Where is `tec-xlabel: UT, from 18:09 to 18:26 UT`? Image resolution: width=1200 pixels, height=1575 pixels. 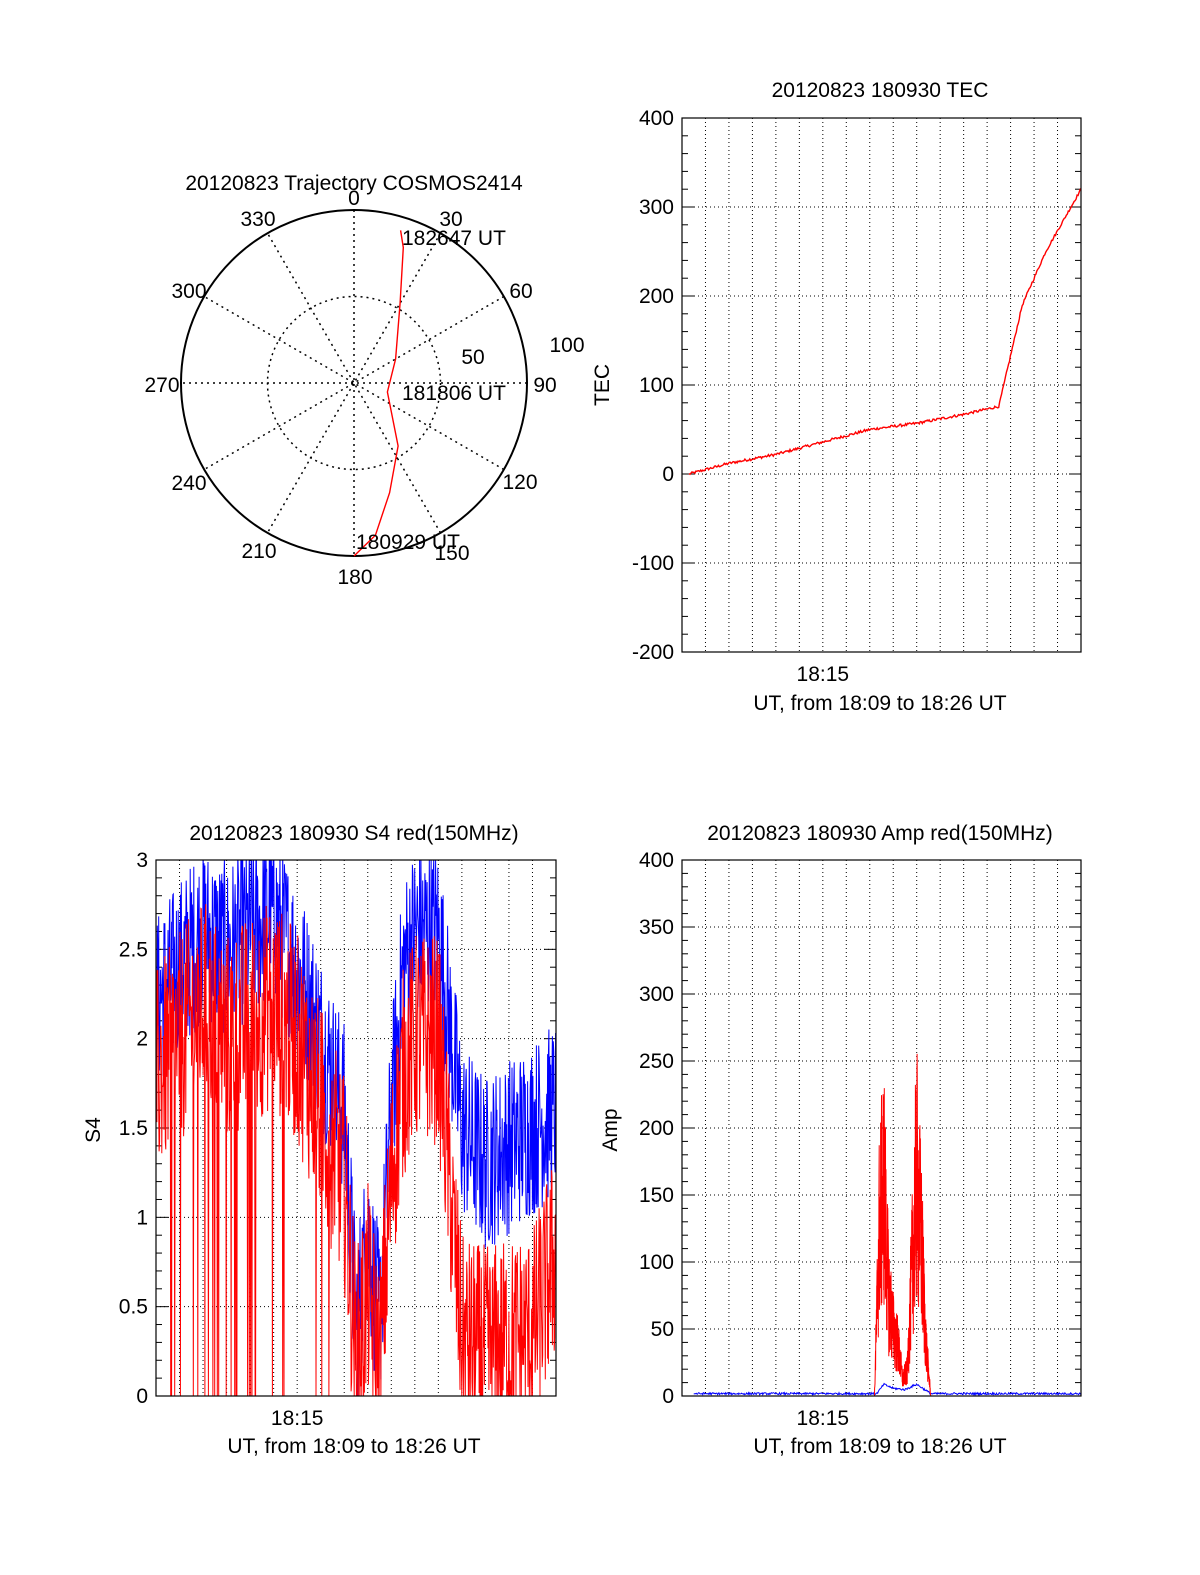 tec-xlabel: UT, from 18:09 to 18:26 UT is located at coordinates (879, 703).